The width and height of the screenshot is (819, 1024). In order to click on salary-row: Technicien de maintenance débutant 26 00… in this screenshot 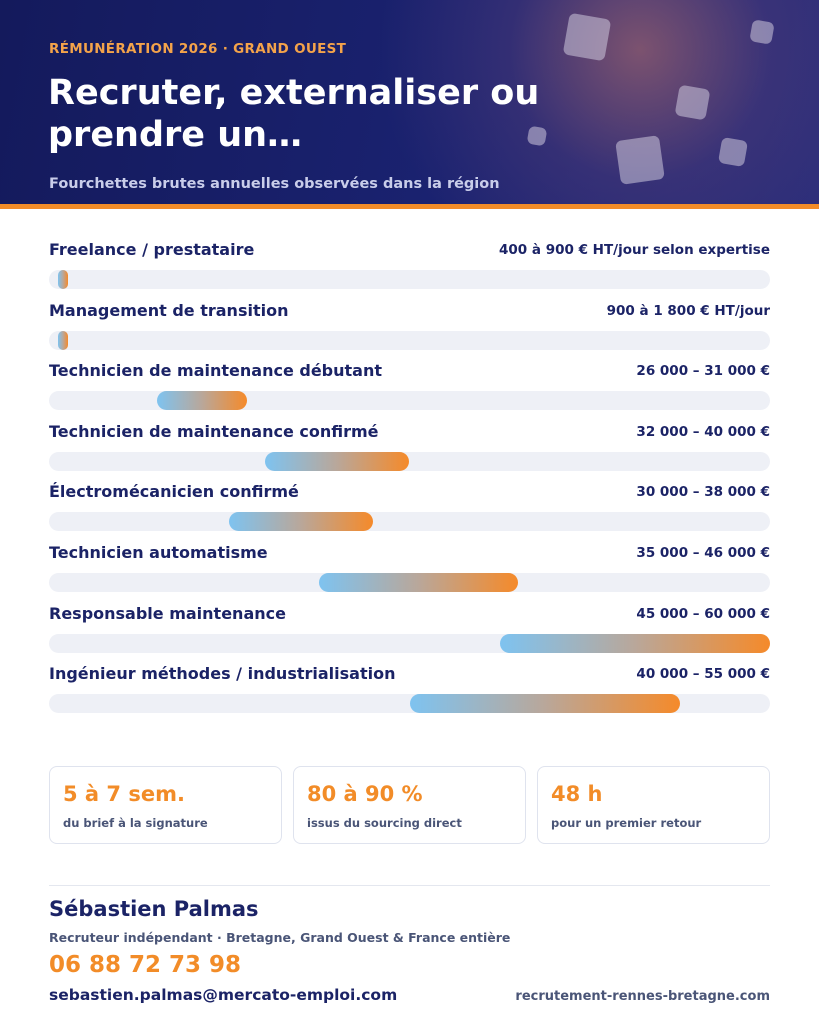, I will do `click(409, 389)`.